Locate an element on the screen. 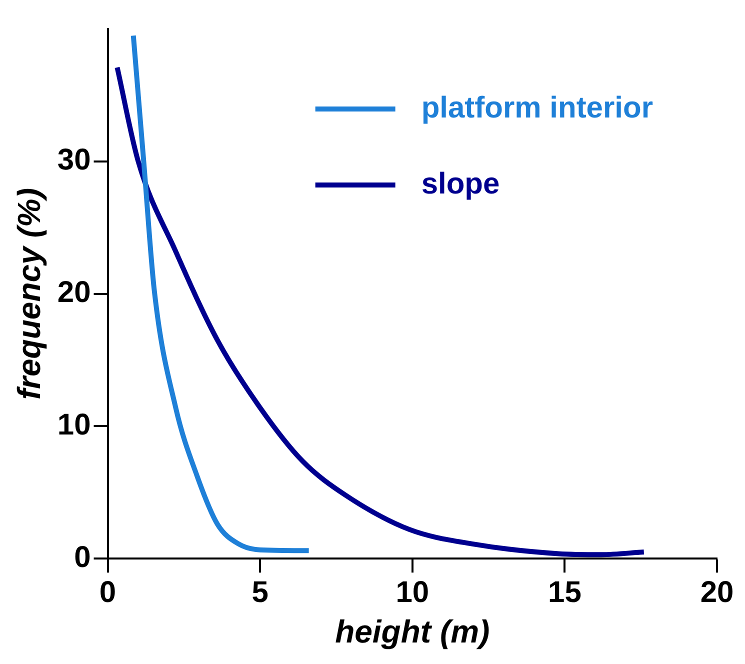  legend-label: slope is located at coordinates (460, 183).